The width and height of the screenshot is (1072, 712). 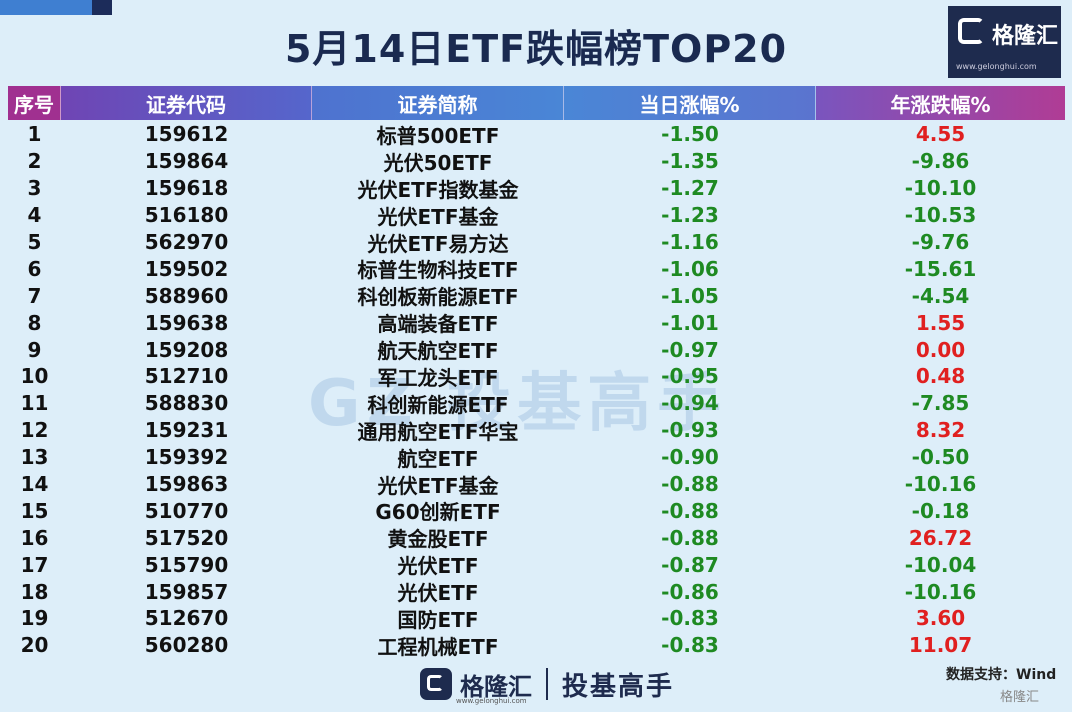 I want to click on cell-rank: 15, so click(x=34, y=510).